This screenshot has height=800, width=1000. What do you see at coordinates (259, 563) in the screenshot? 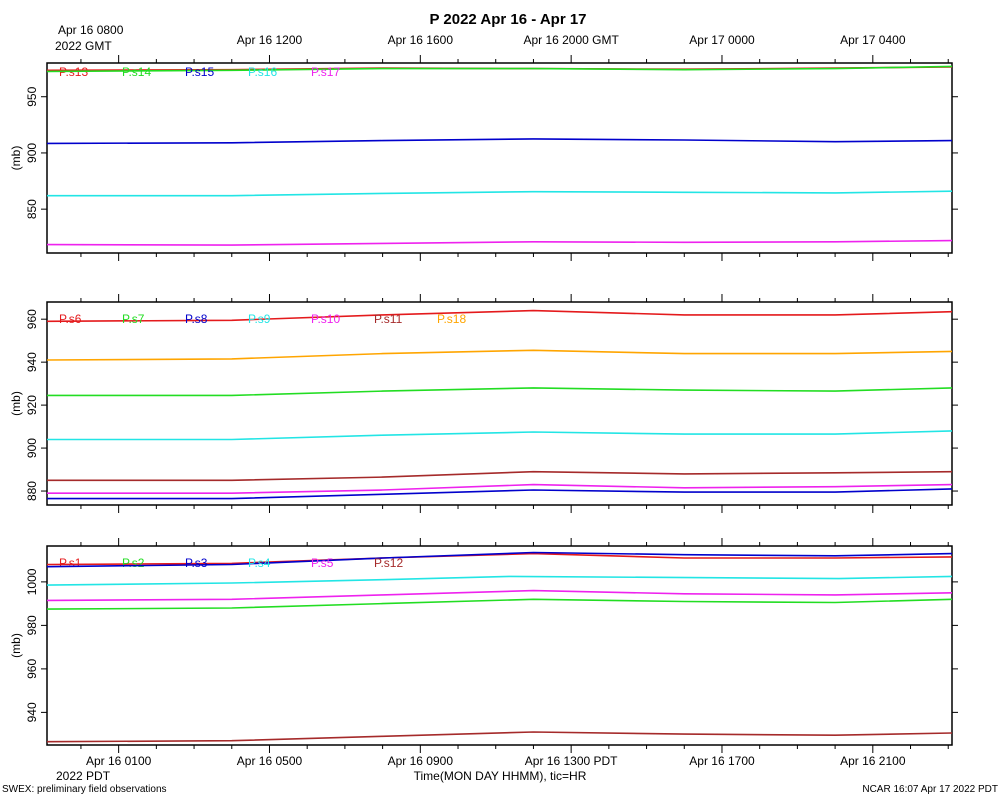
I see `legend-label-P-s4: P.s4` at bounding box center [259, 563].